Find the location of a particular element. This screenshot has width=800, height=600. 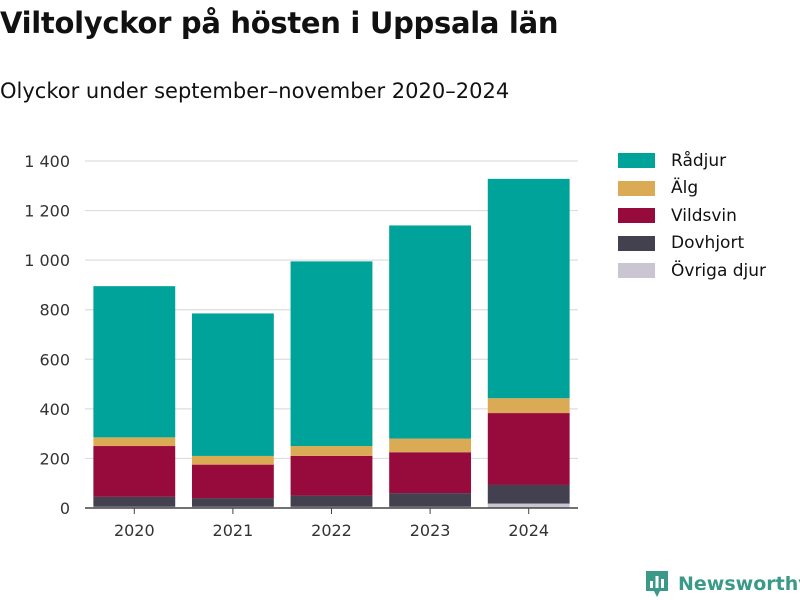

bar-2020-vildsvin is located at coordinates (134, 471).